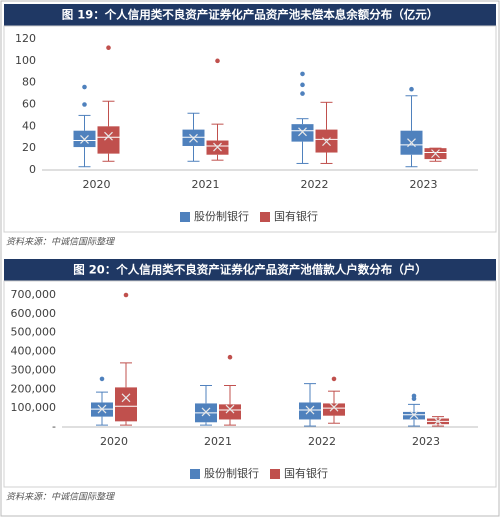  I want to click on y-tick-label: 600,000, so click(34, 313).